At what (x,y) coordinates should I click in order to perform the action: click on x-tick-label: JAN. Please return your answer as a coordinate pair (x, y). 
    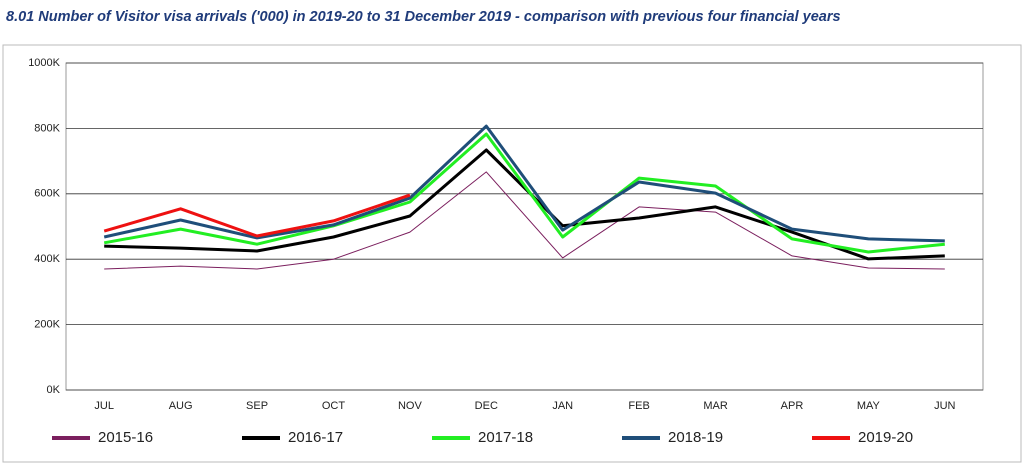
    Looking at the image, I should click on (562, 406).